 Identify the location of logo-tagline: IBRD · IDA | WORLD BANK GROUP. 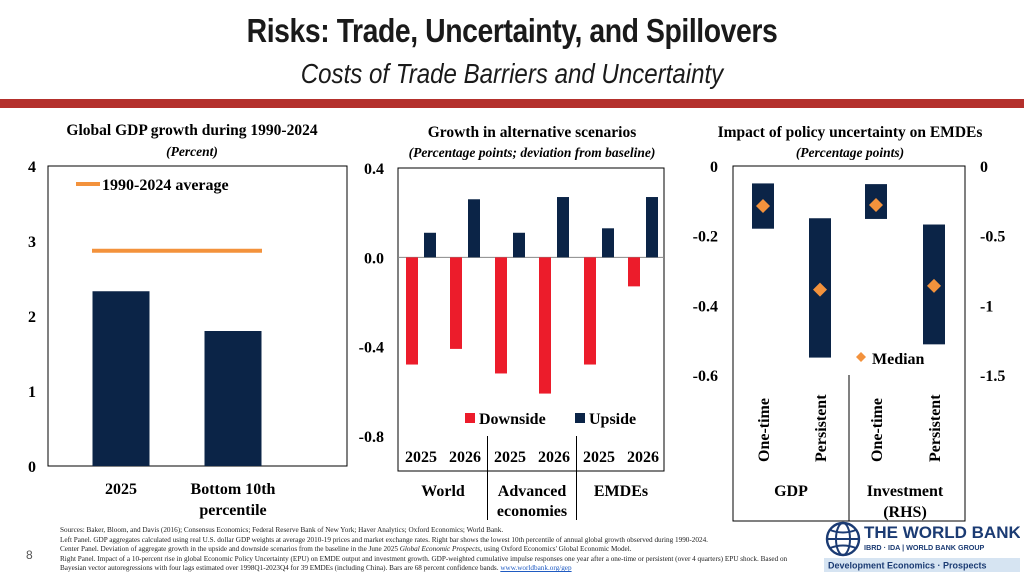
(924, 547).